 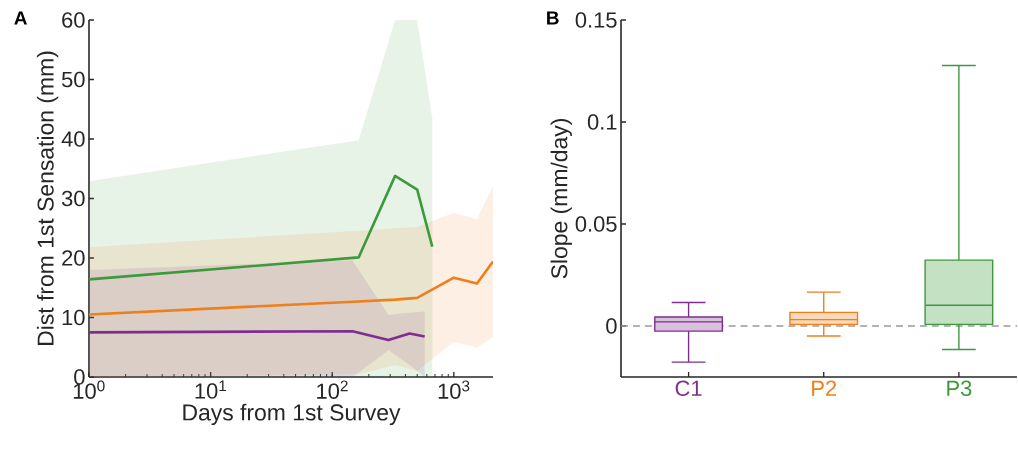 What do you see at coordinates (824, 388) in the screenshot?
I see `x-tick-label: P2` at bounding box center [824, 388].